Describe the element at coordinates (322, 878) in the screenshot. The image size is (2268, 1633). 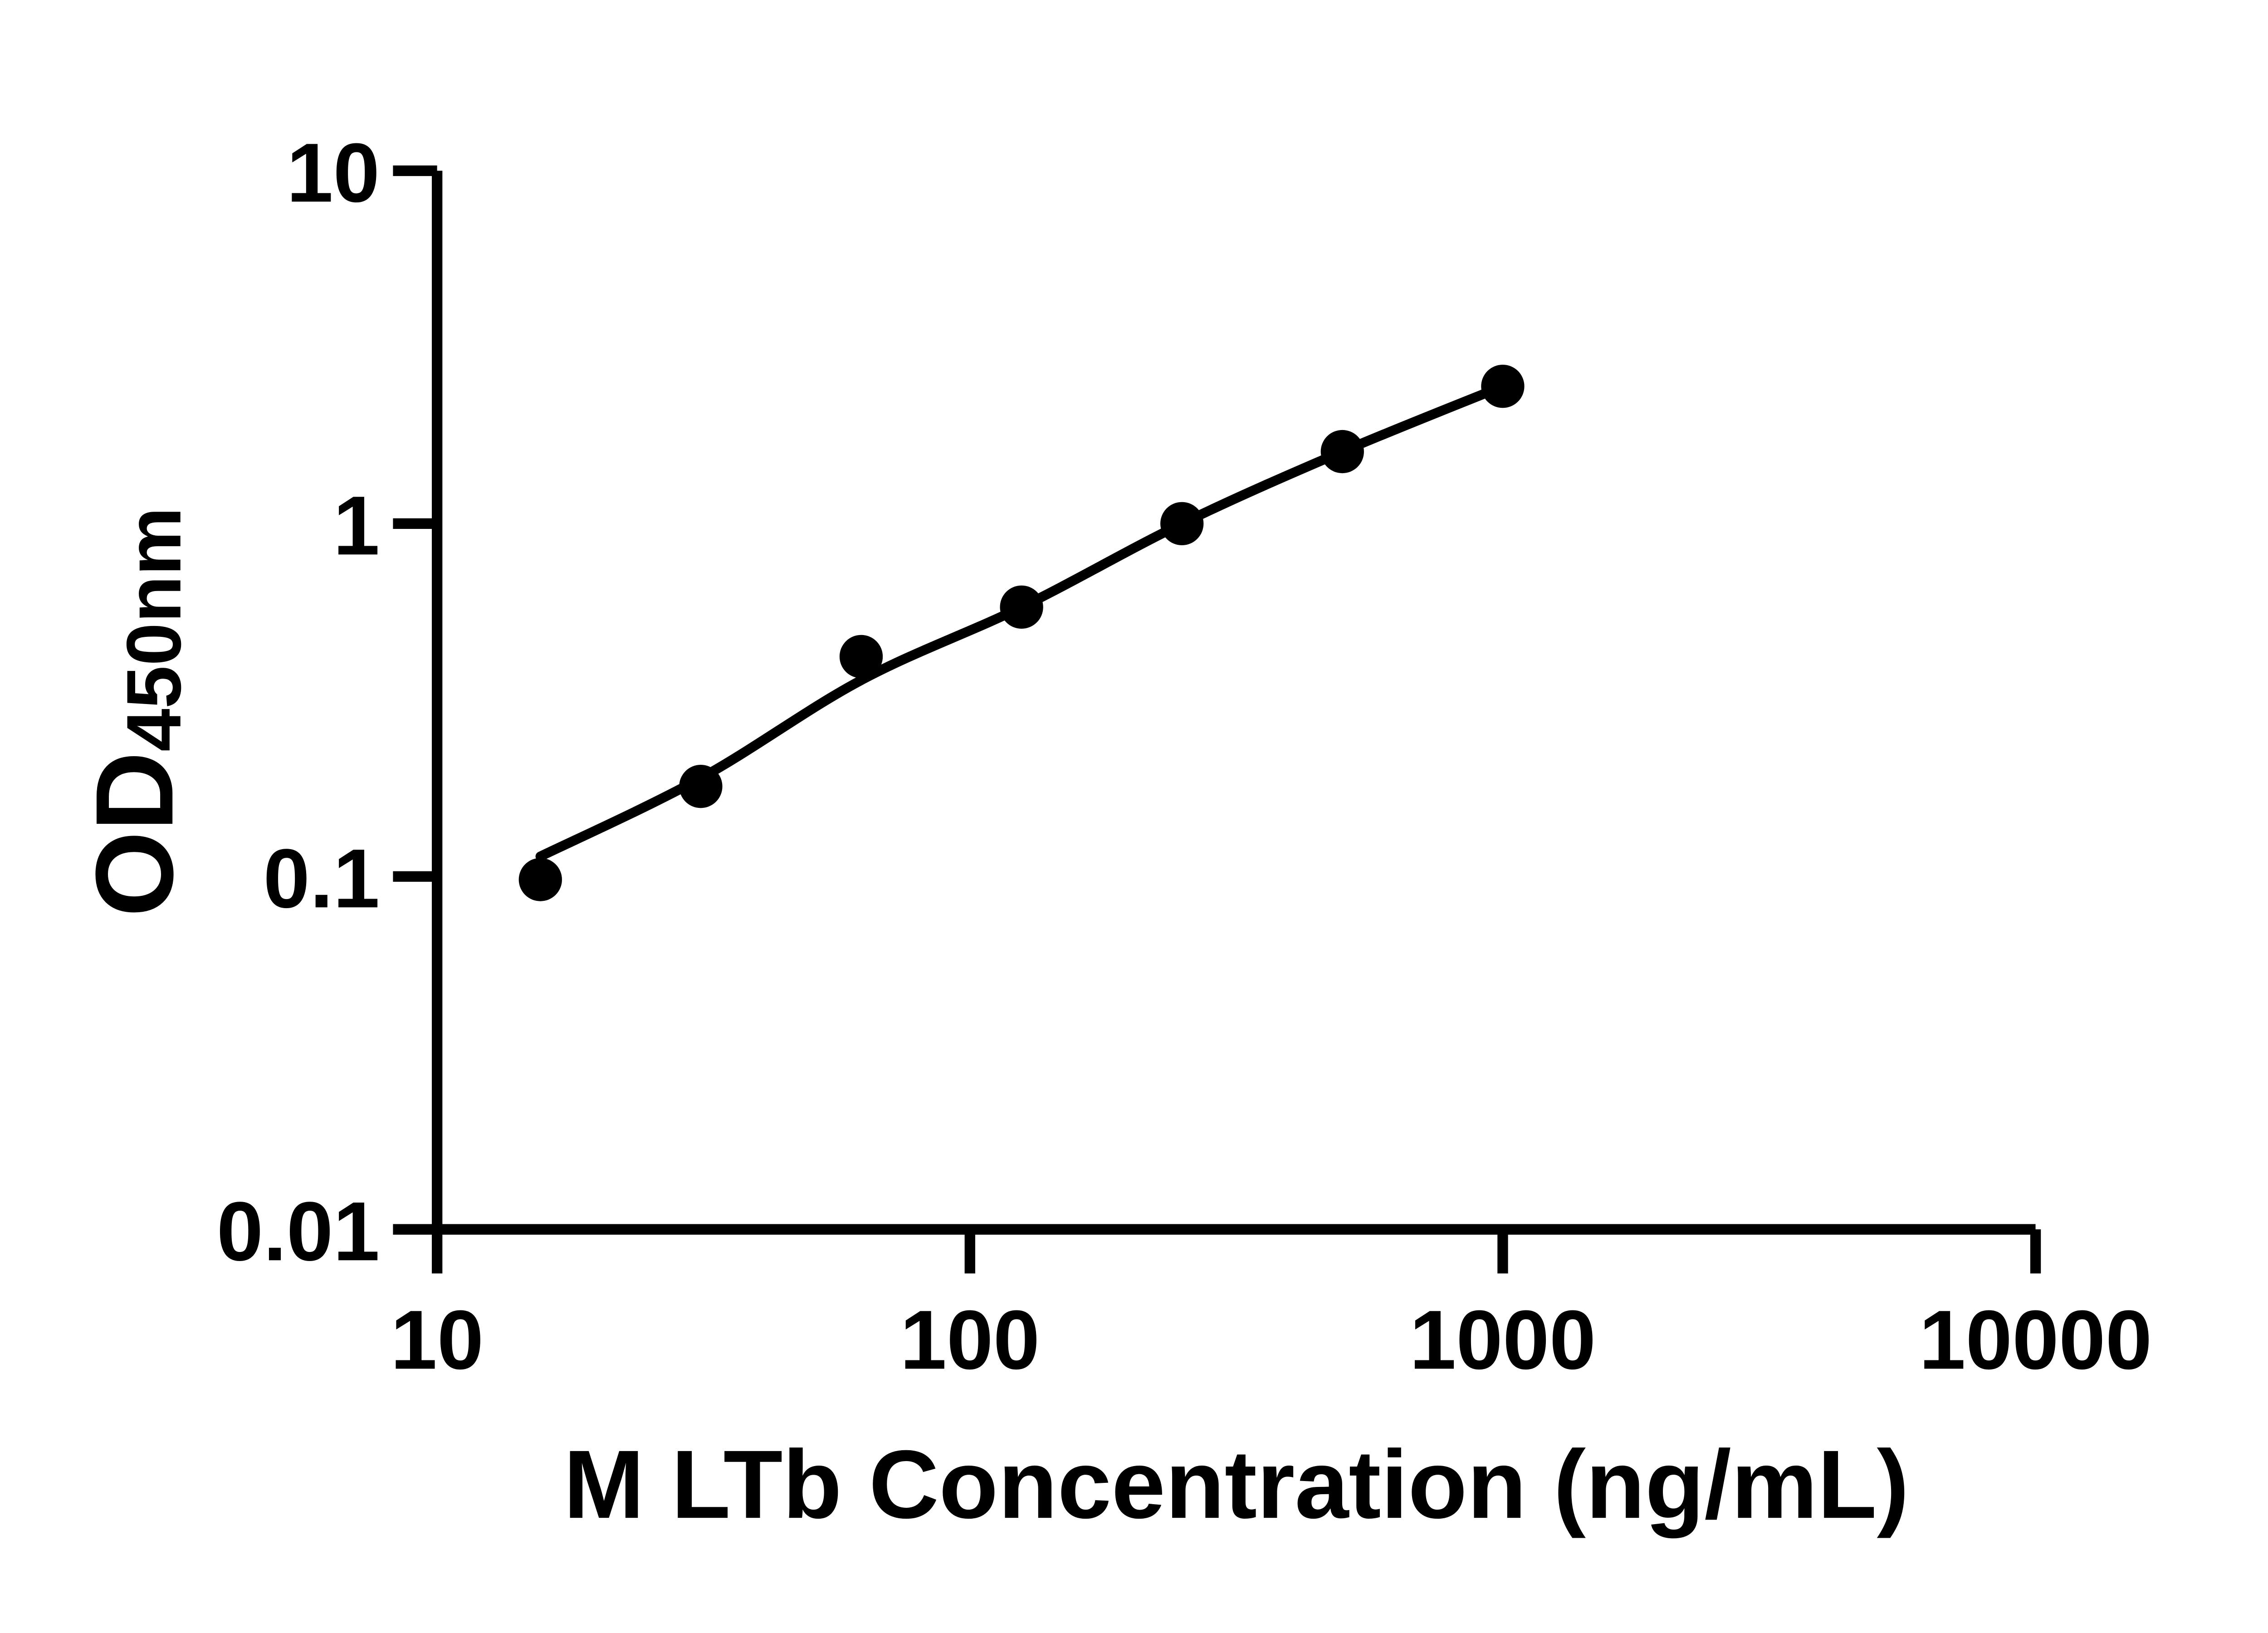
I see `y-tick-label: 0.1` at that location.